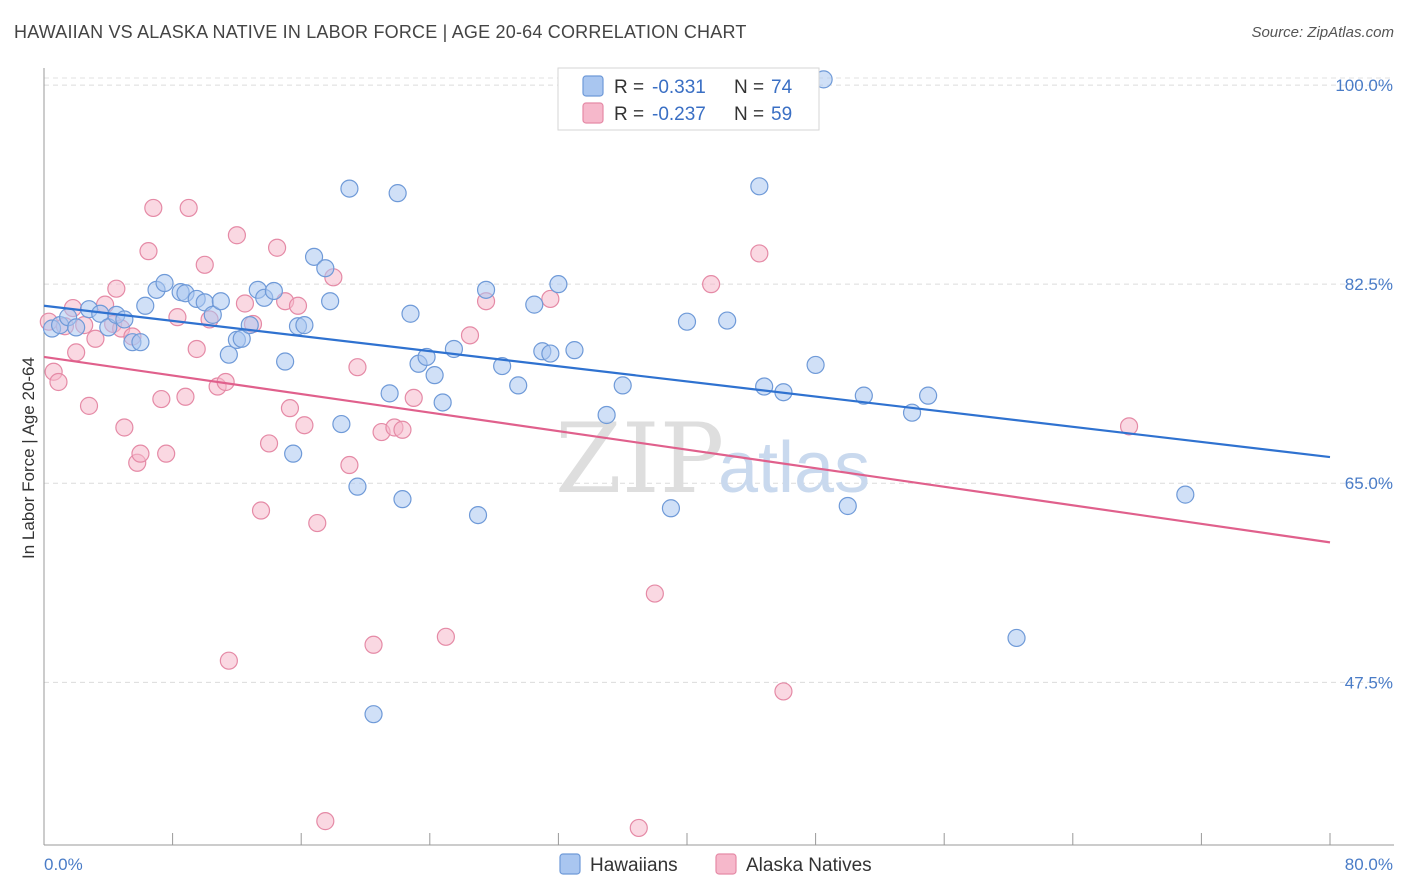 This screenshot has height=892, width=1406. I want to click on y-tick-labels: 100.0% 82.5% 65.0% 47.5%, so click(1364, 384).